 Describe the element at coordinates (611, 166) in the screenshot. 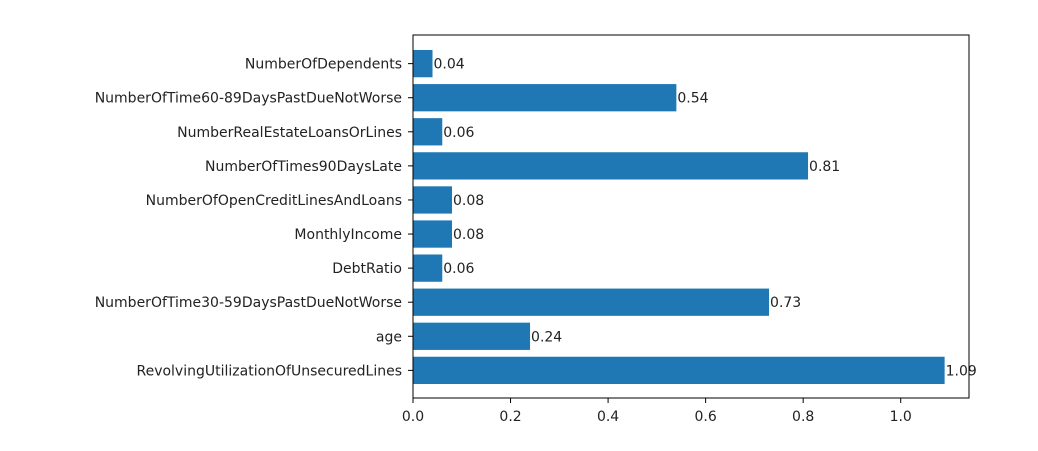

I see `bar-NumberOfTimes90DaysLate` at that location.